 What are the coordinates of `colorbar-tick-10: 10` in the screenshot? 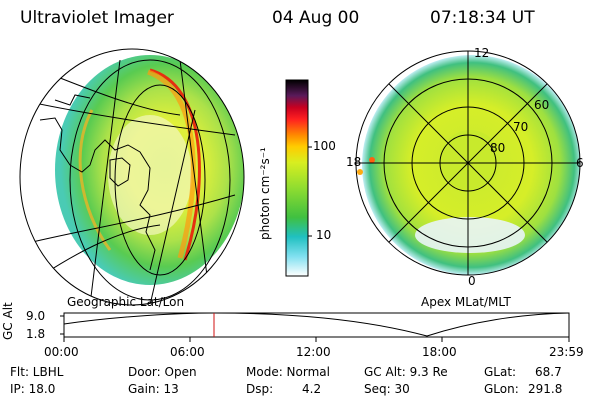 It's located at (324, 235).